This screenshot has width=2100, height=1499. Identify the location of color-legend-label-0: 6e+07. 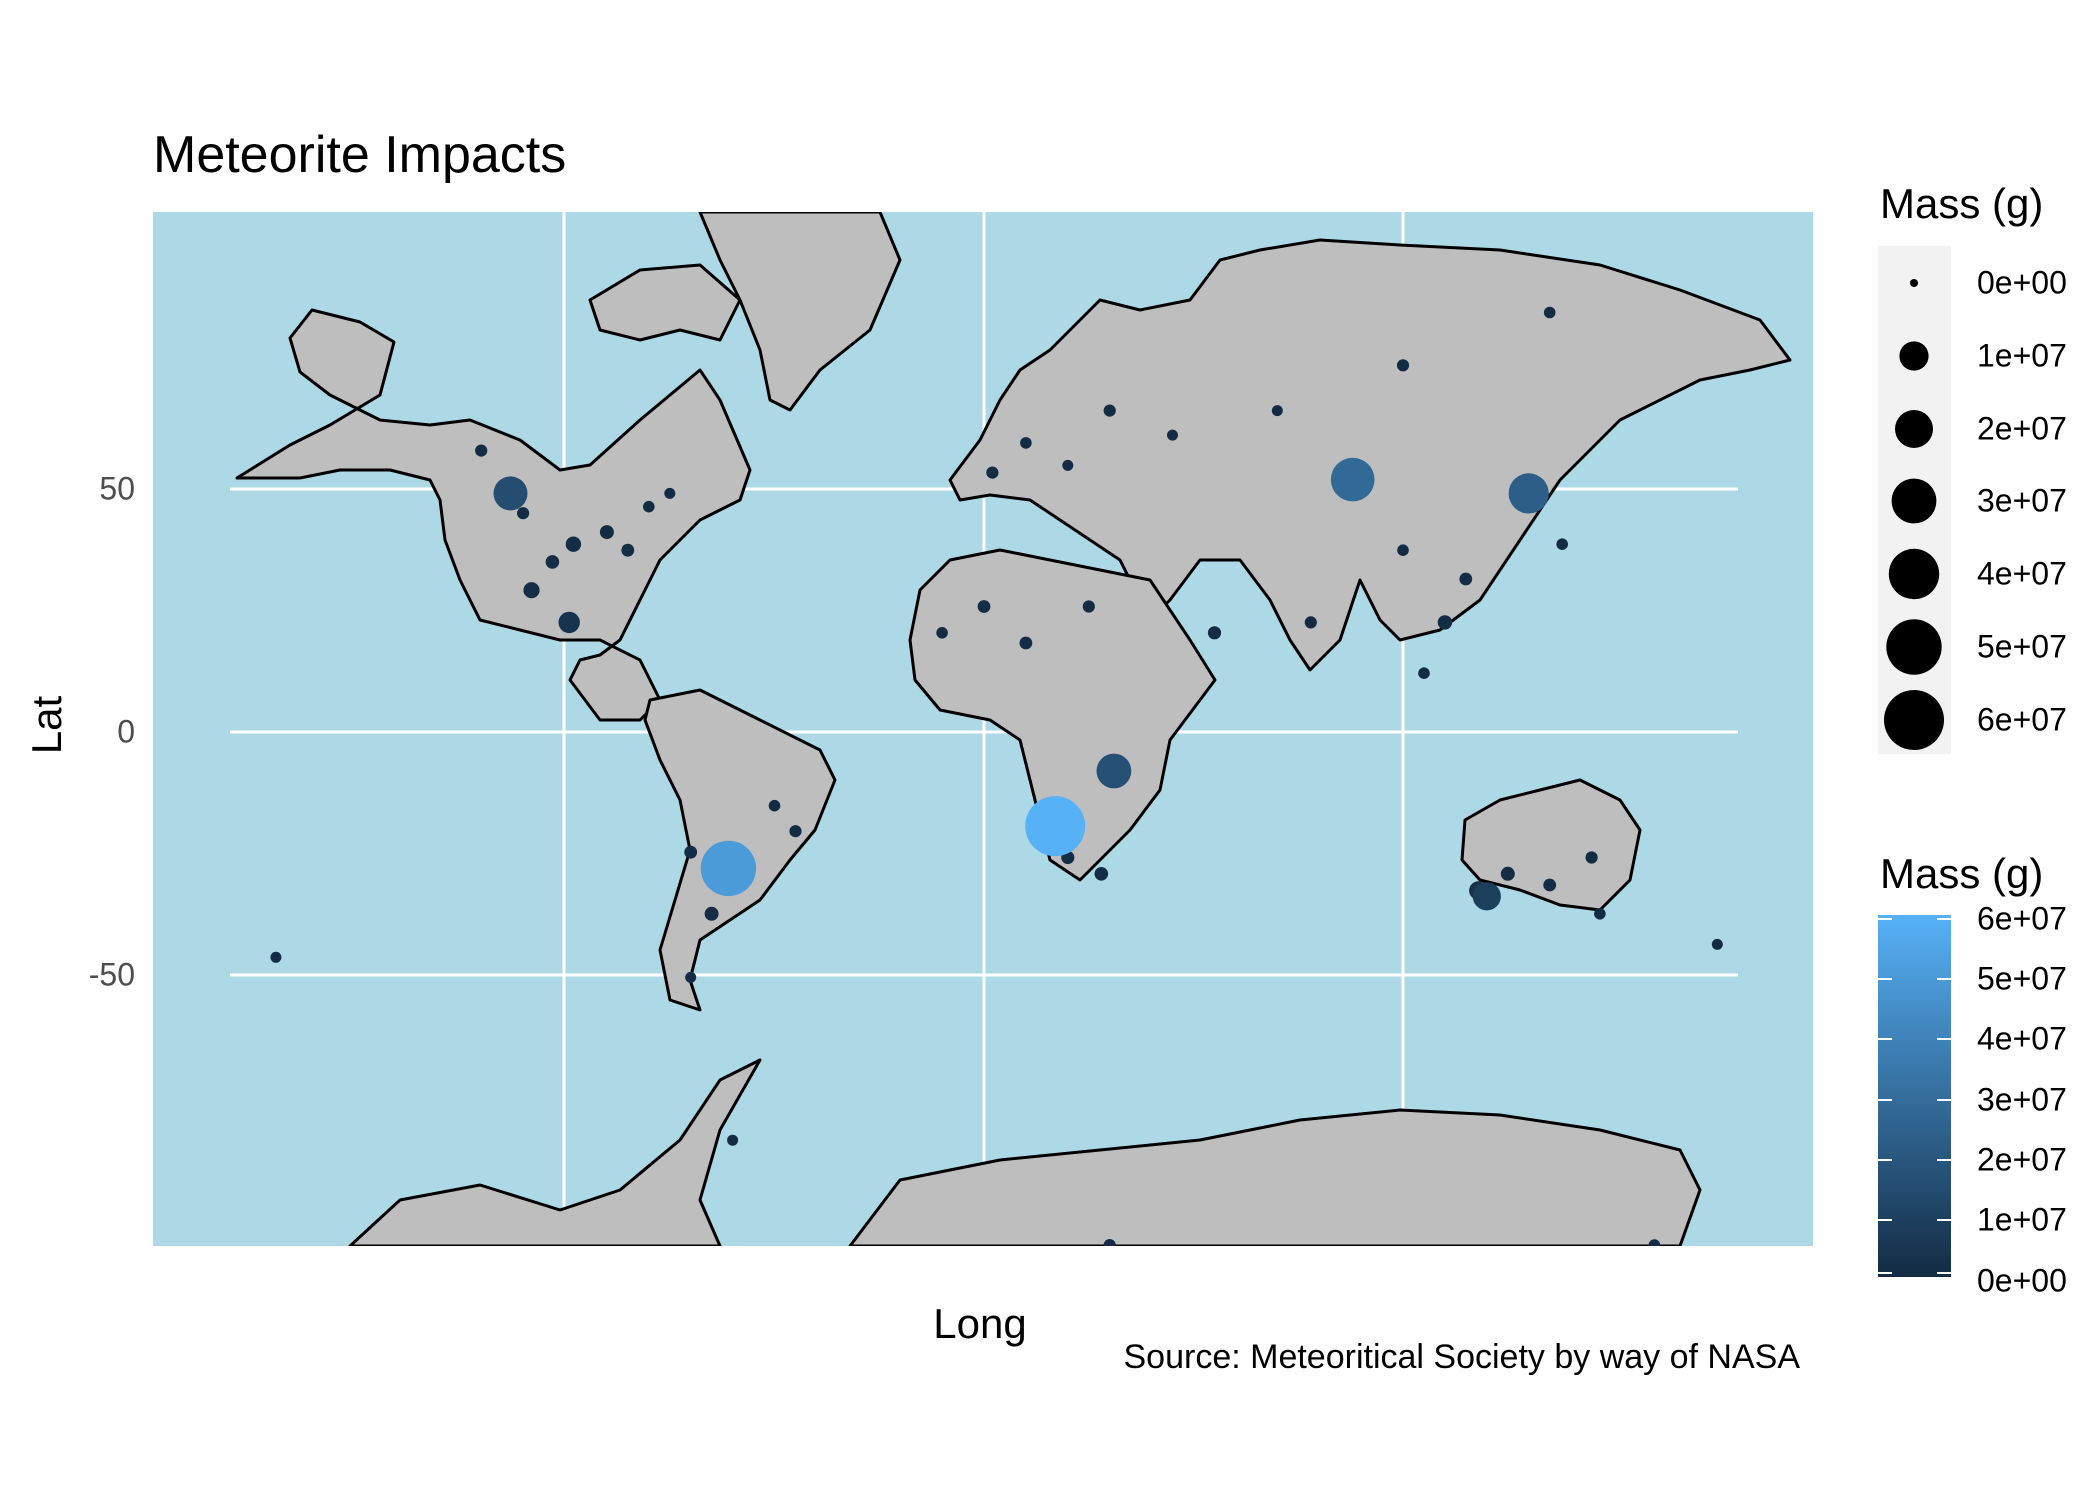
(2022, 918).